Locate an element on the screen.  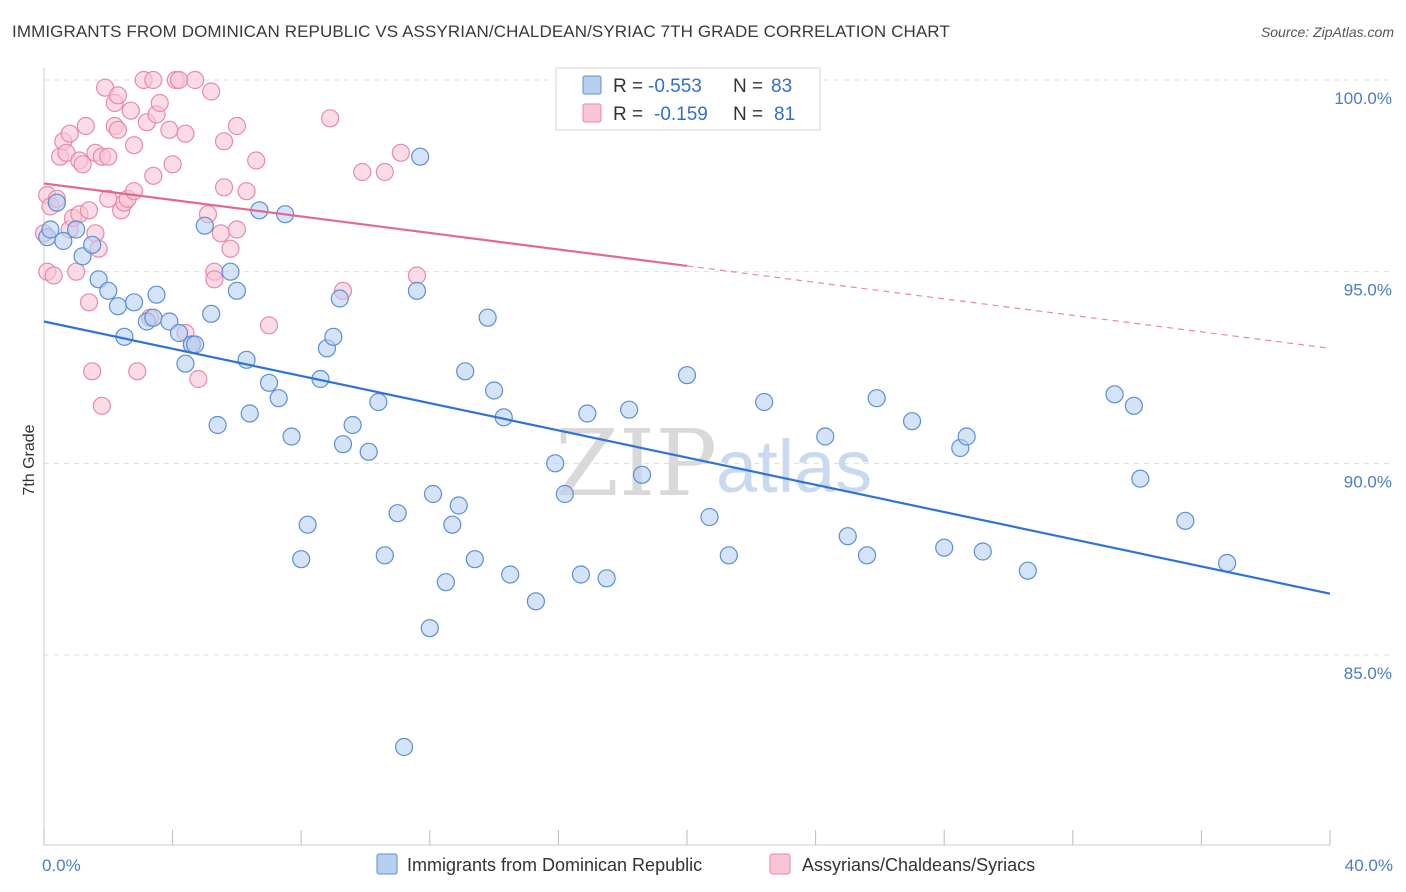
stats-pink-n-value: 81 is located at coordinates (784, 114).